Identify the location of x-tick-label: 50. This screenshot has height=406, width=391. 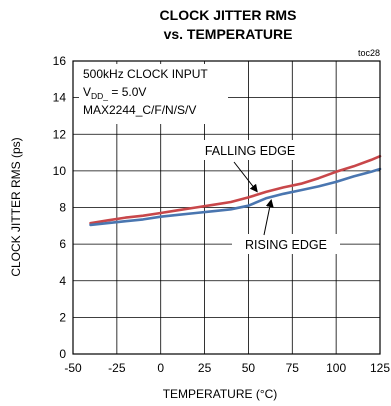
(249, 368).